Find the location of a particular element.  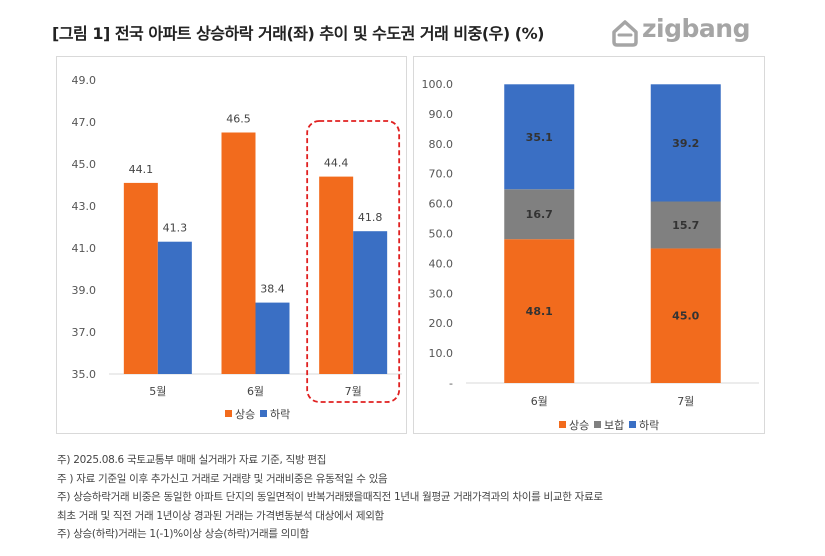

y-tick-label: 43.0 is located at coordinates (84, 206).